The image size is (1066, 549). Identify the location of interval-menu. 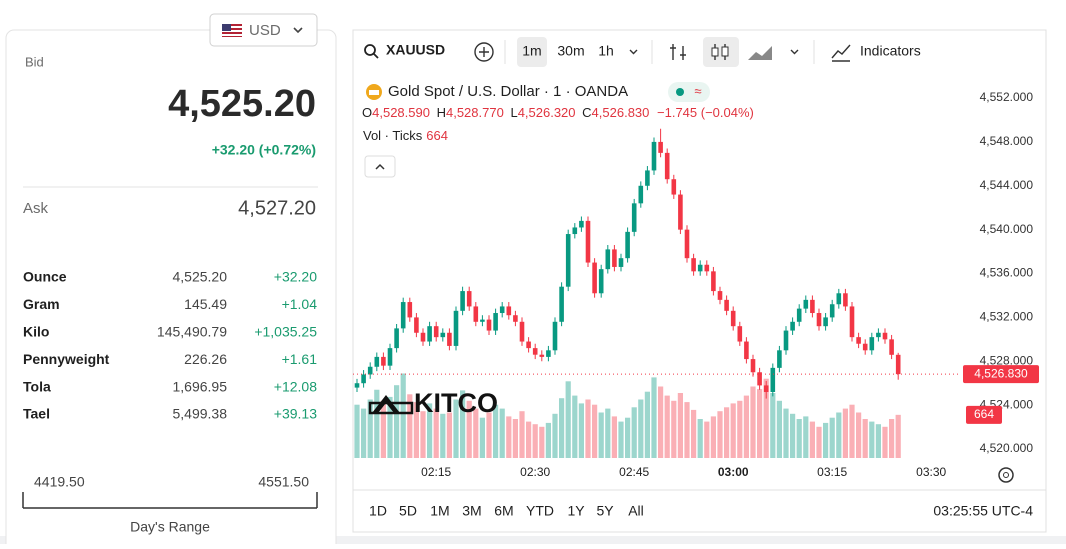
(633, 52).